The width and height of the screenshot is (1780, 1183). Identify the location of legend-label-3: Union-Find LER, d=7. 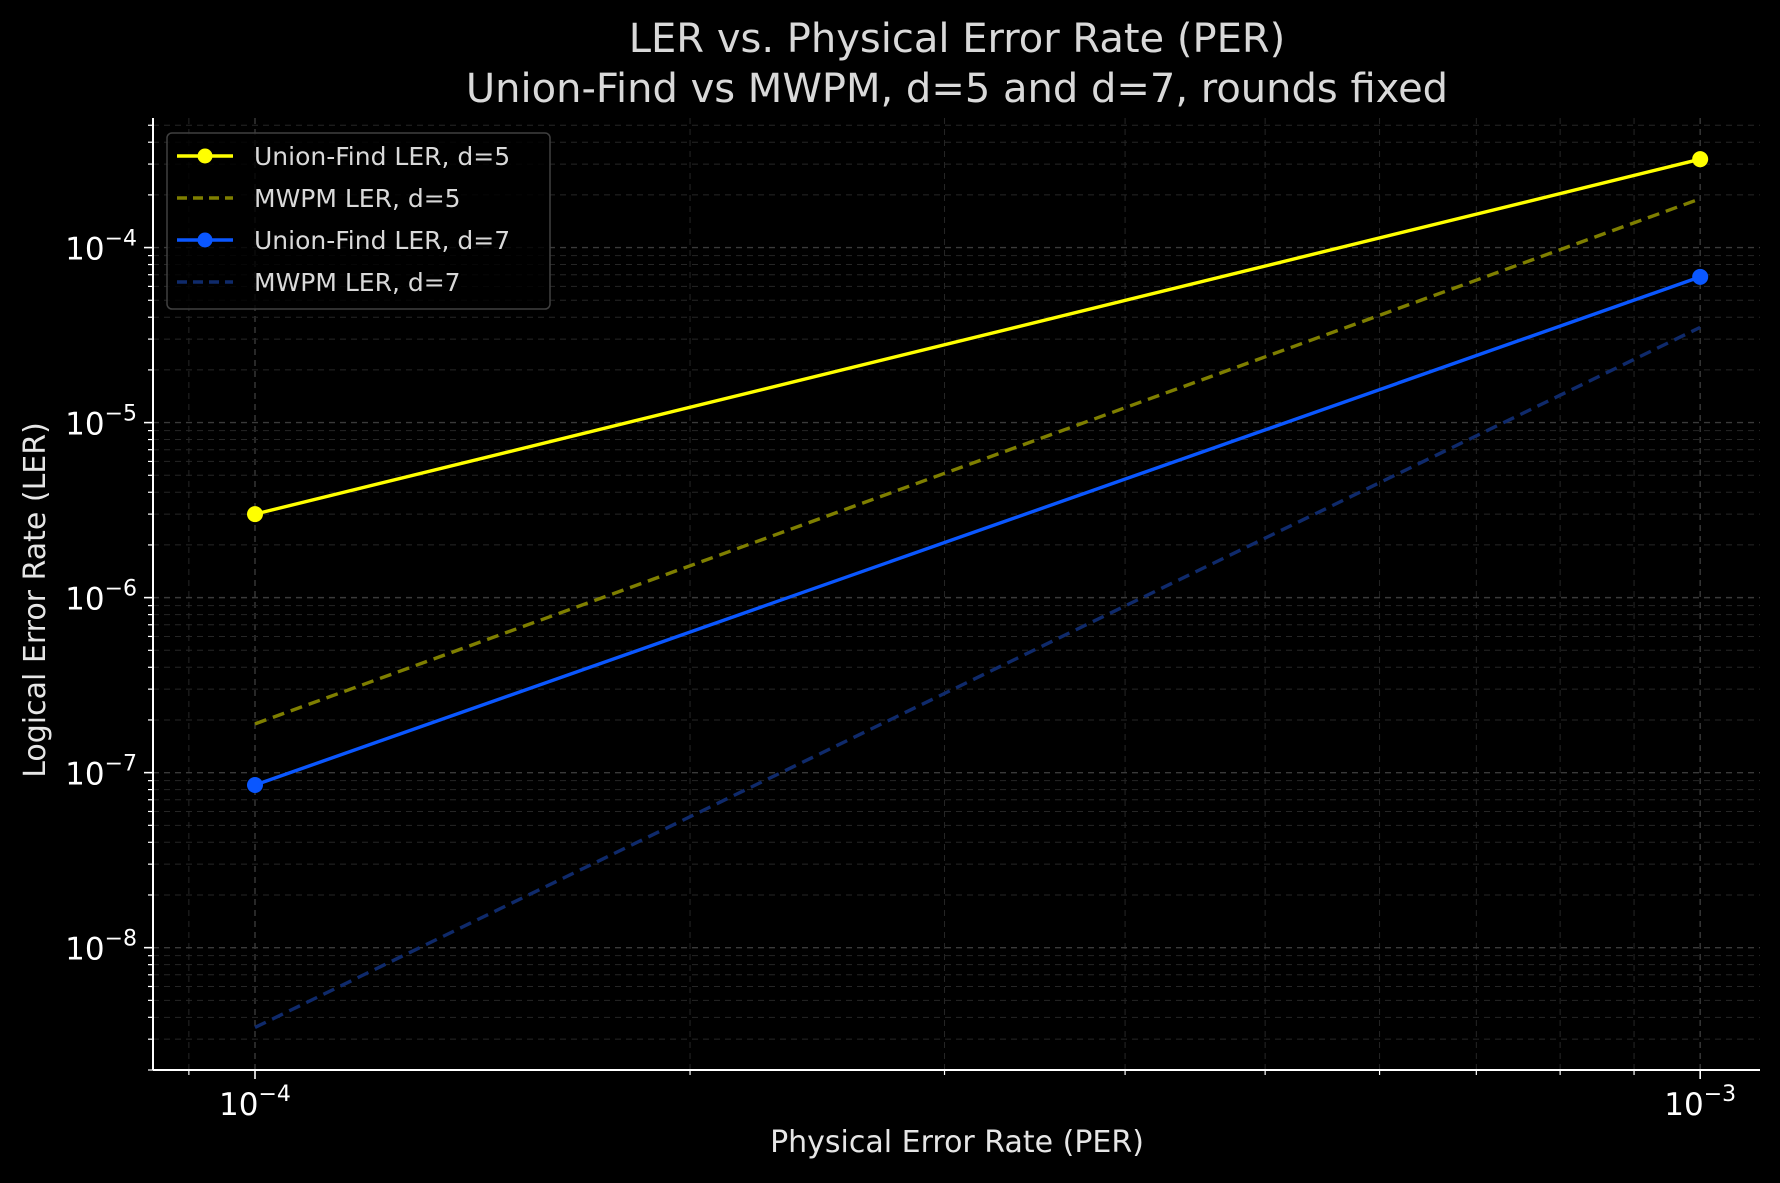
(382, 240).